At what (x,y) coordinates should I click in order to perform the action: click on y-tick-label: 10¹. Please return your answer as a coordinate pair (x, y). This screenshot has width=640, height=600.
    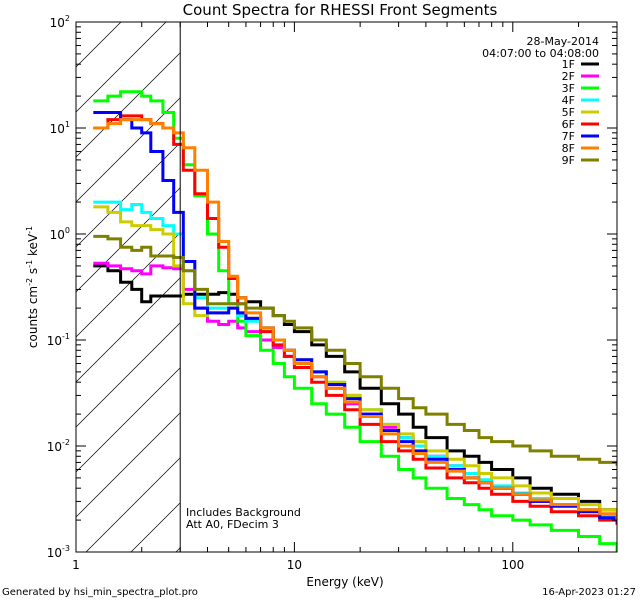
    Looking at the image, I should click on (60, 128).